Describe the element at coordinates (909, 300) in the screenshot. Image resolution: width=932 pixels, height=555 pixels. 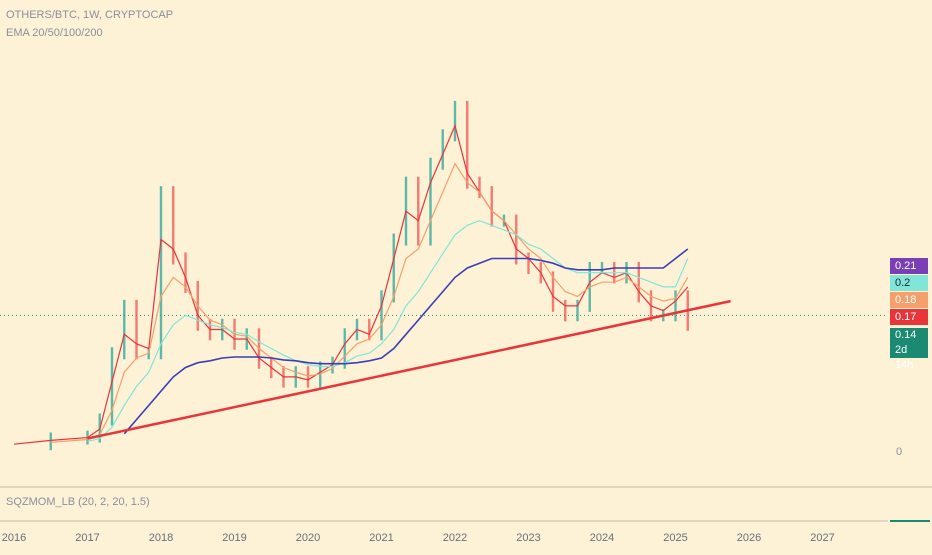
I see `price-tag-ema50: 0.18` at that location.